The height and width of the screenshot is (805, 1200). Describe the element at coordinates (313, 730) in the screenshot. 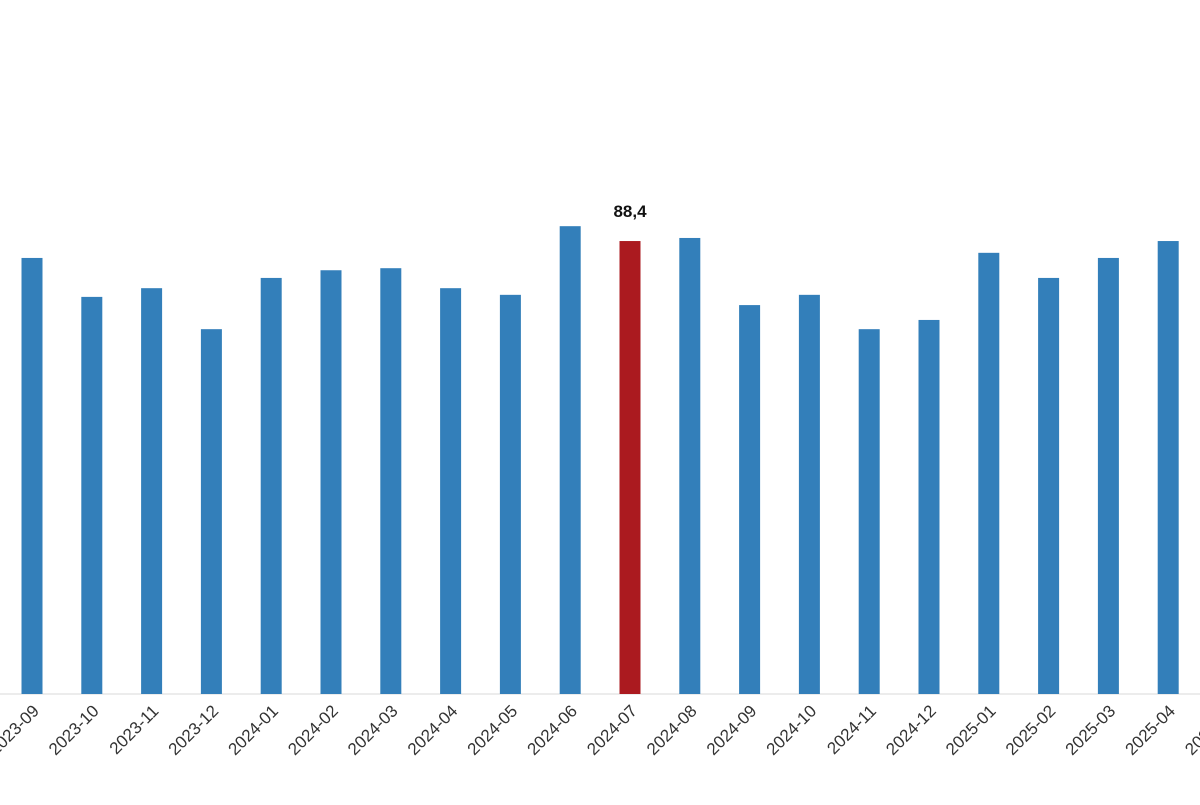

I see `x-tick-label: 2024-02` at that location.